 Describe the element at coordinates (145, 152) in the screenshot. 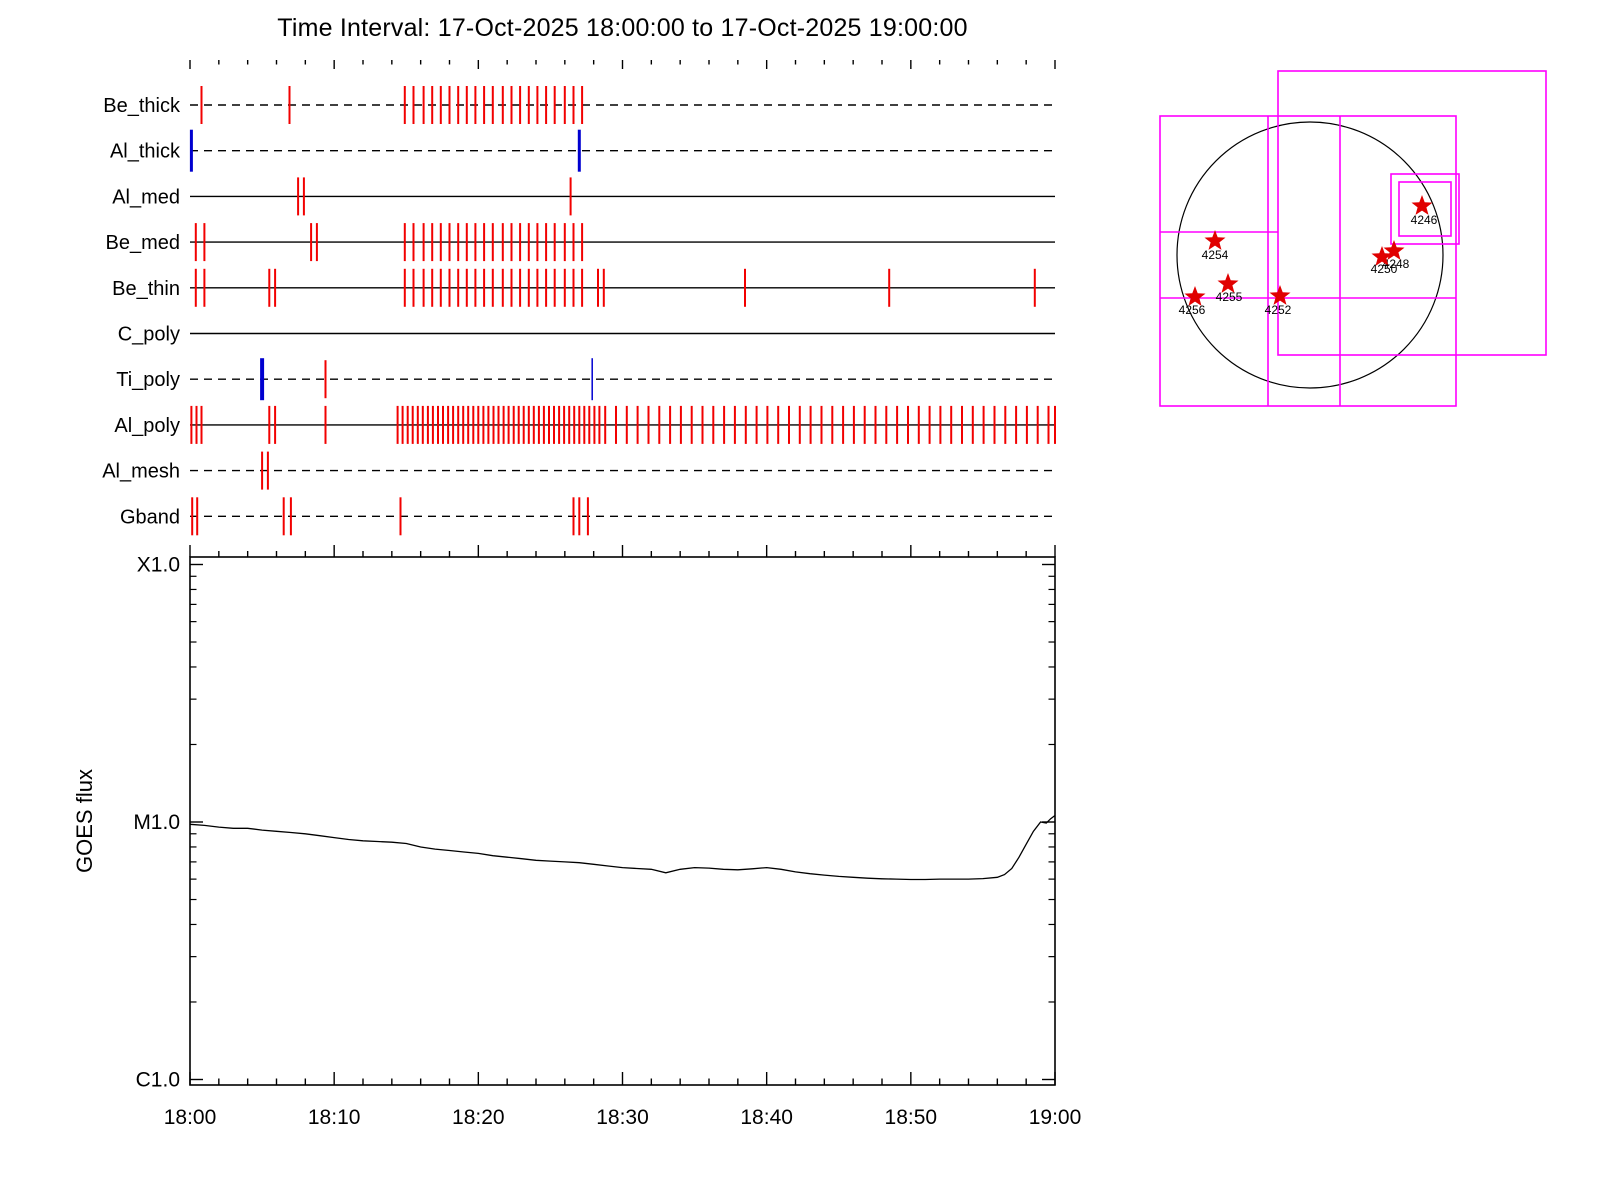

I see `channel-label-Al_thick: Al_thick` at that location.